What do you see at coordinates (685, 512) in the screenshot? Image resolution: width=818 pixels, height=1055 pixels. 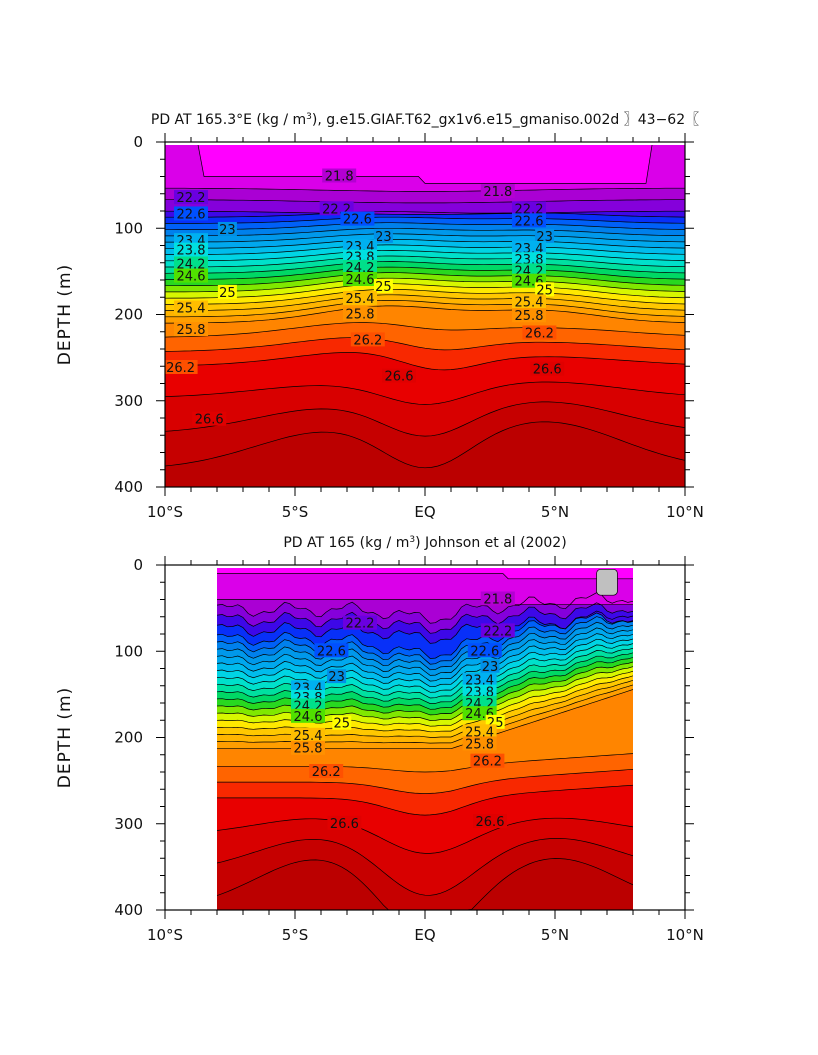 I see `x-tick-label: 10°N` at bounding box center [685, 512].